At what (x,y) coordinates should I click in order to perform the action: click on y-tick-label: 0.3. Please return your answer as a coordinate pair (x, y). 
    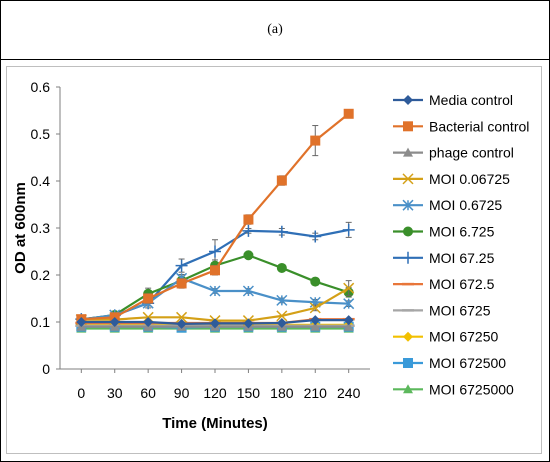
    Looking at the image, I should click on (41, 228).